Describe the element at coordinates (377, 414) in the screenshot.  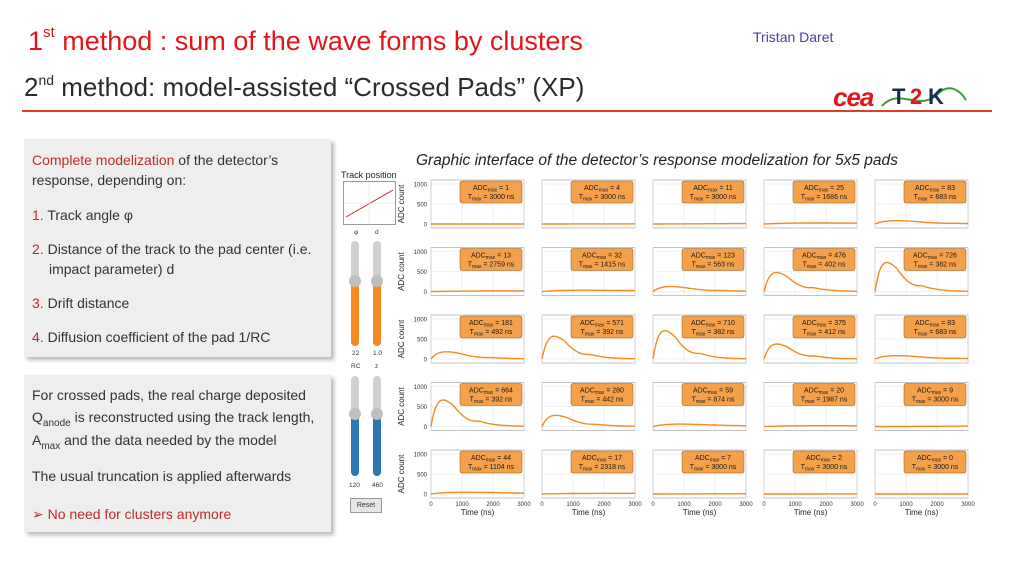
I see `z-slider-knob` at that location.